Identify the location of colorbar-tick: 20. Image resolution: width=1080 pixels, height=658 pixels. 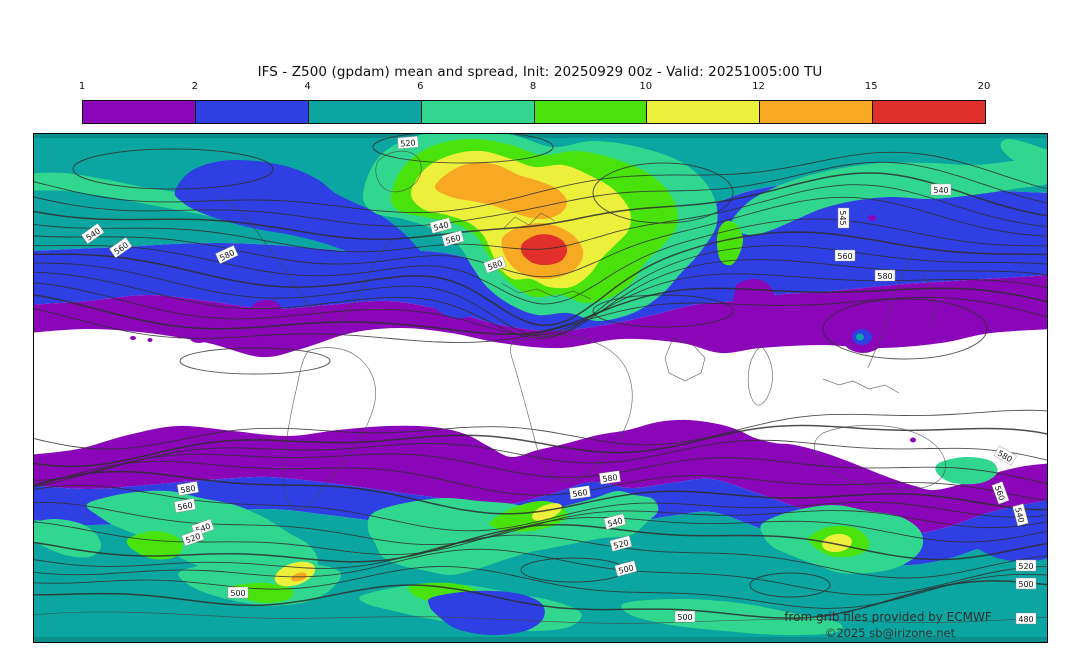
(984, 86).